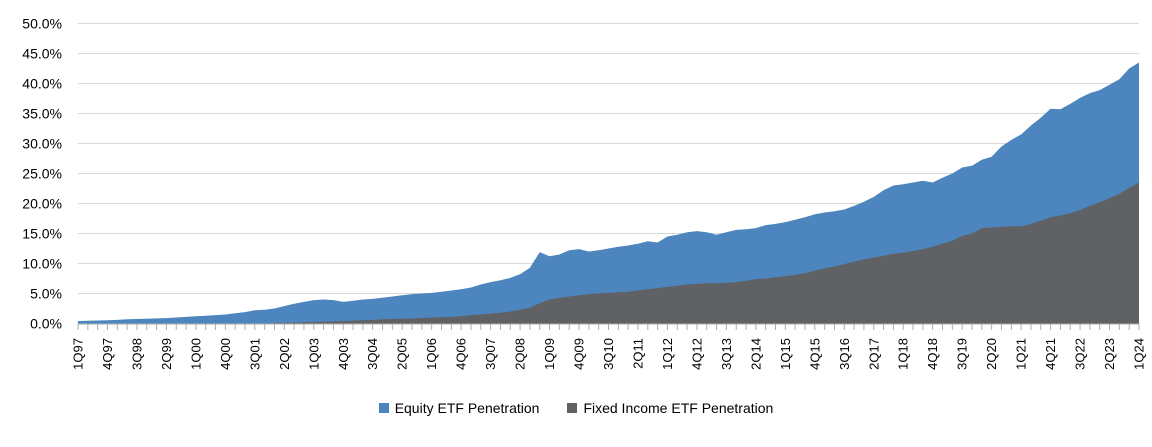 Image resolution: width=1152 pixels, height=447 pixels. I want to click on equity-series-swatch-icon, so click(383, 408).